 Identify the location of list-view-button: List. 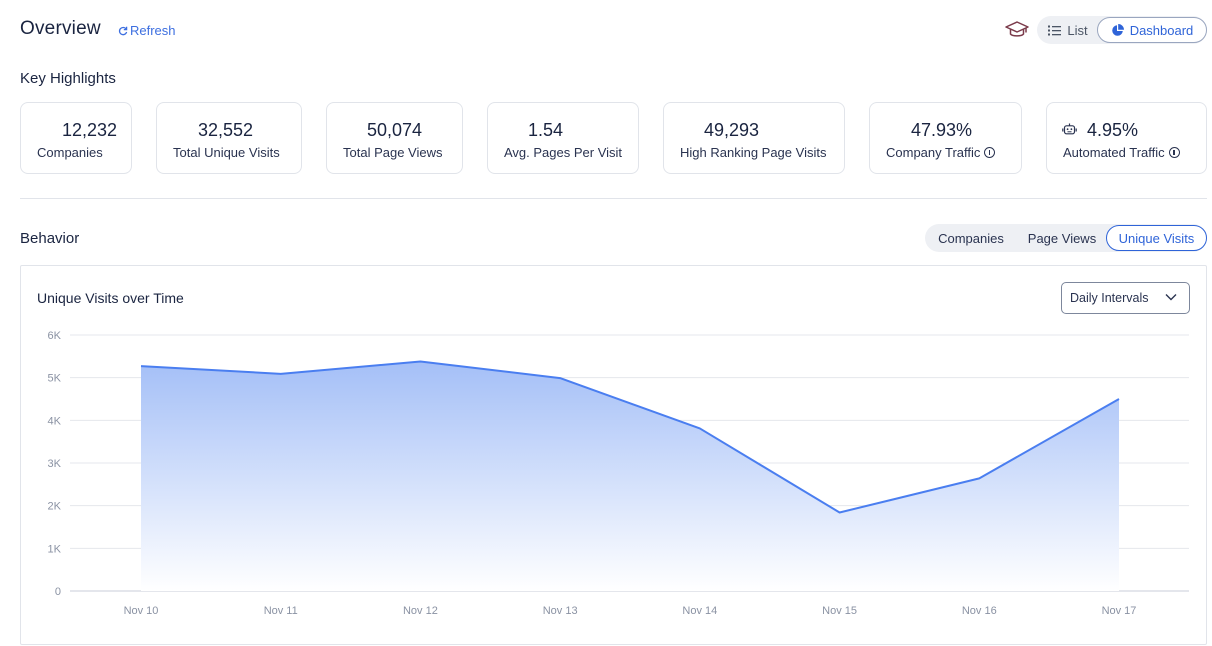
(1068, 30).